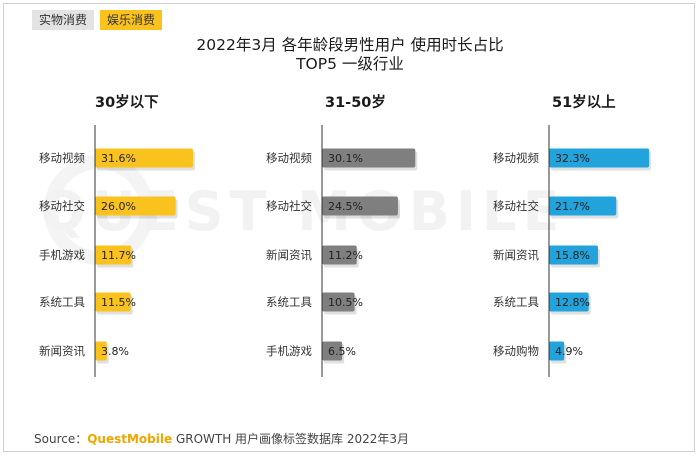  I want to click on source-prefix: Source：, so click(61, 439).